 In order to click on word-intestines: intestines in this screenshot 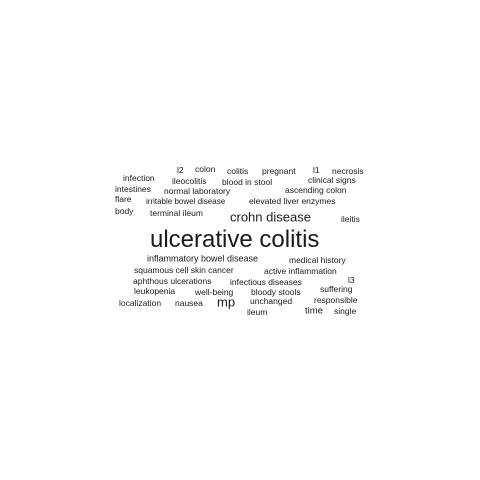, I will do `click(133, 188)`.